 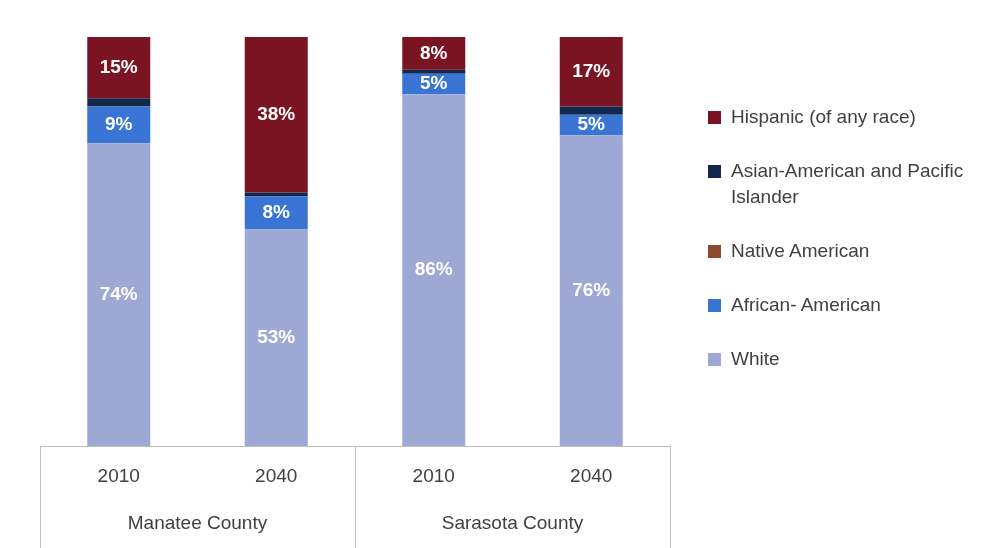 I want to click on data-label: 17%, so click(x=591, y=70).